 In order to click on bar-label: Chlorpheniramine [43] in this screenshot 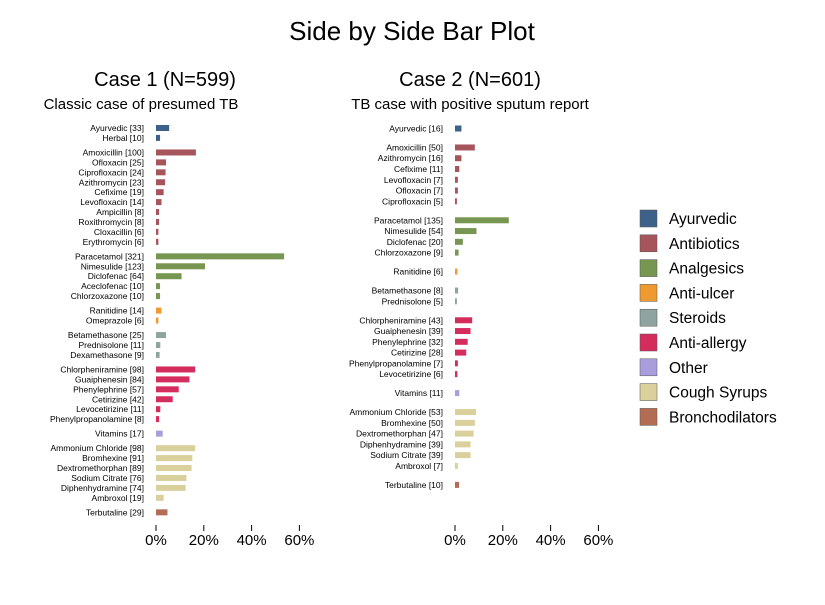, I will do `click(401, 320)`.